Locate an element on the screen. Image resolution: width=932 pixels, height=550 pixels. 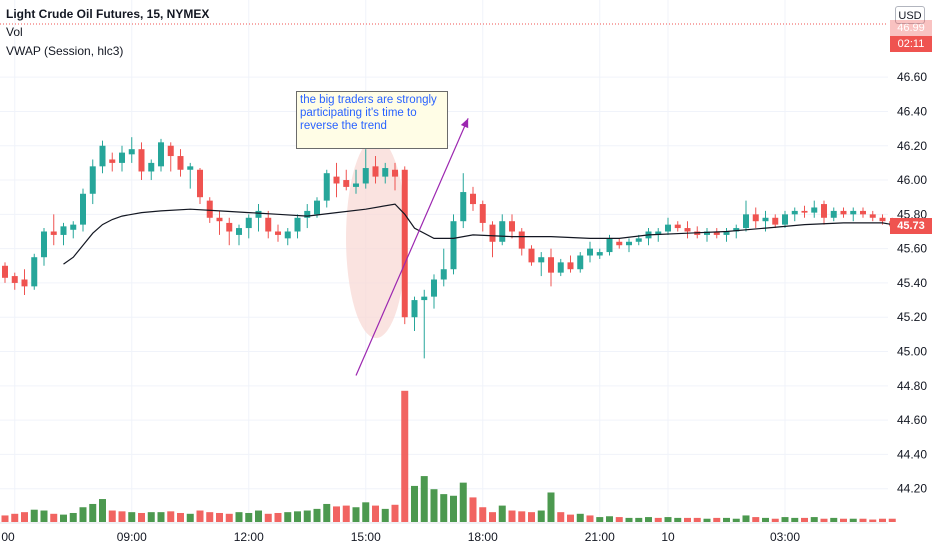
y-tick-label: 46.60 is located at coordinates (912, 77).